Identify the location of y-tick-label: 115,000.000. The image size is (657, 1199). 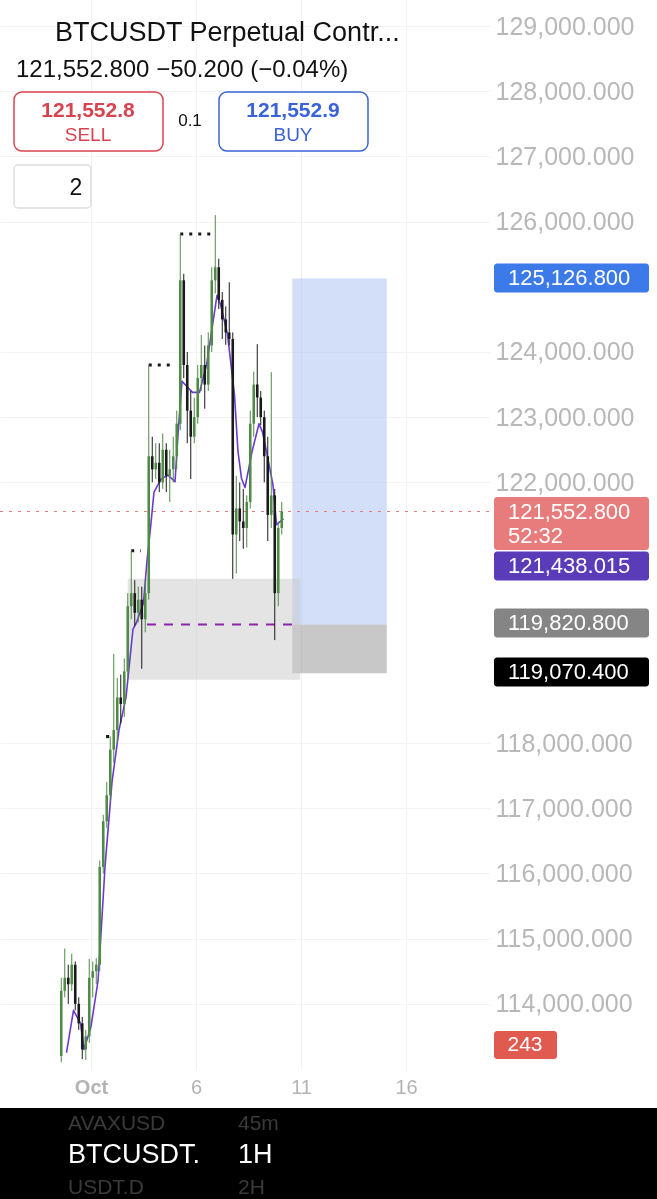
(564, 938).